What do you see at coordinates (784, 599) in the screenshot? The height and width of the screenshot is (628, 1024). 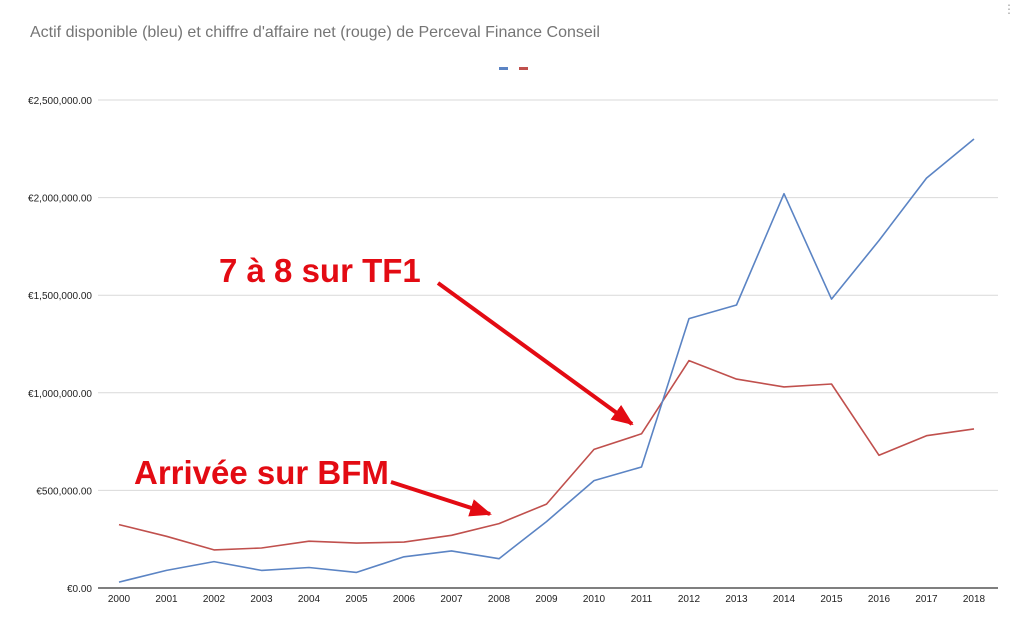 I see `x-tick-label: 2014` at bounding box center [784, 599].